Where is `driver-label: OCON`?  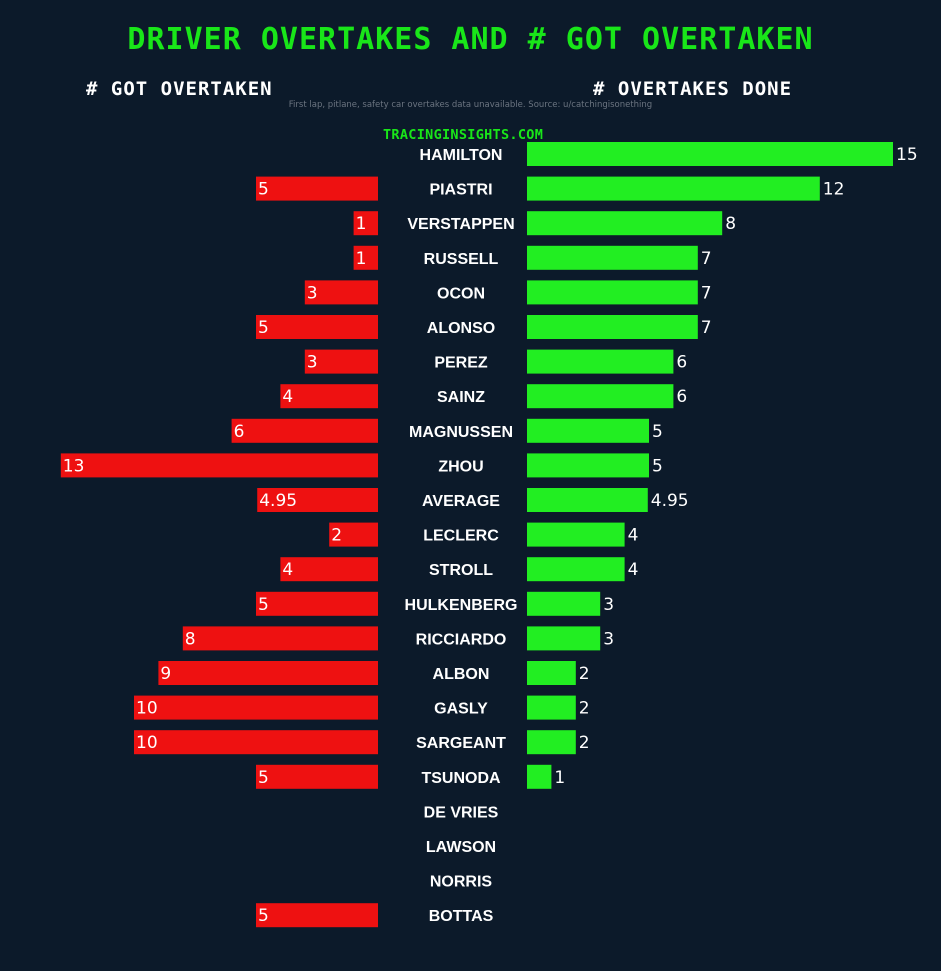 driver-label: OCON is located at coordinates (461, 293).